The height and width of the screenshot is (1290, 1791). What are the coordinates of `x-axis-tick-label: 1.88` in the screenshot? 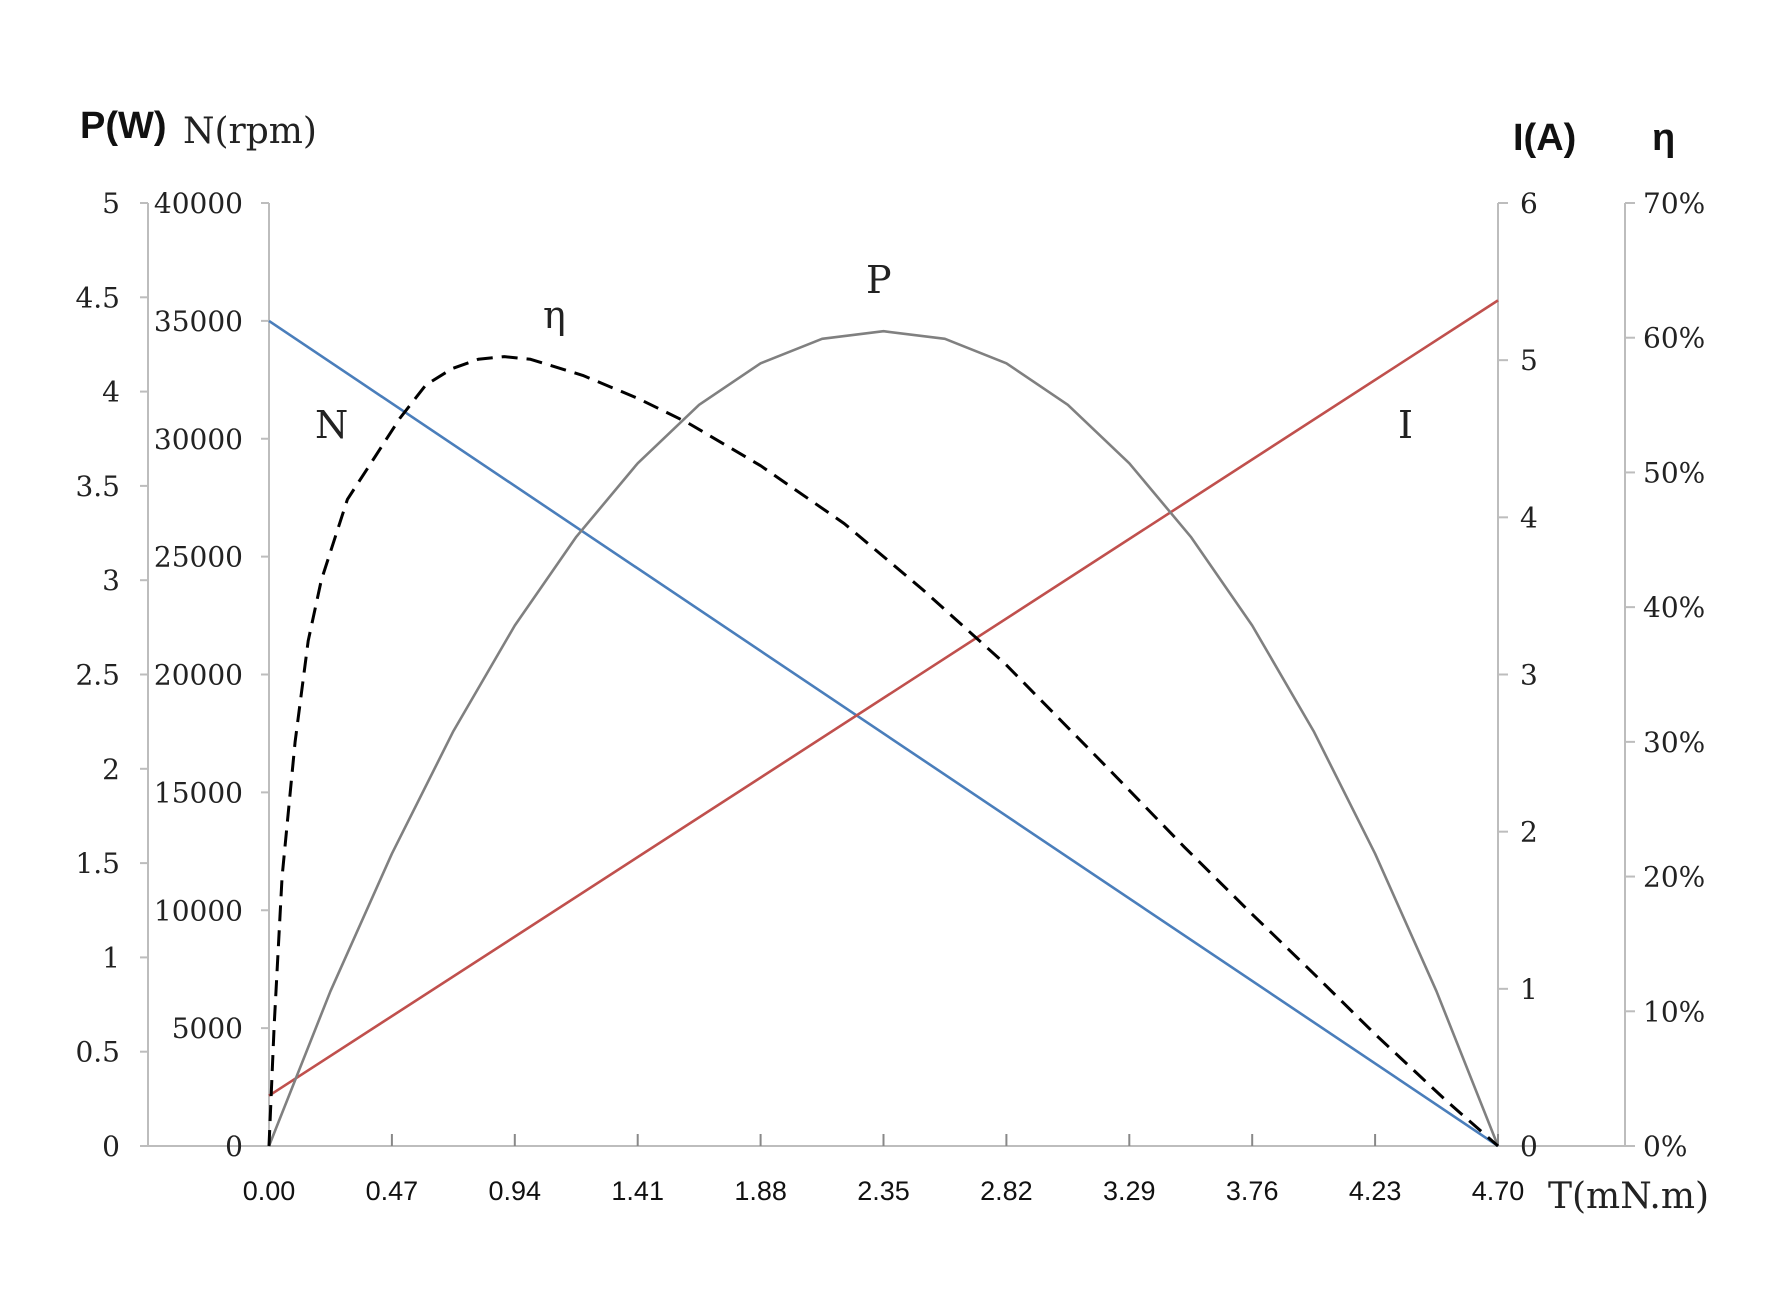 It's located at (760, 1191).